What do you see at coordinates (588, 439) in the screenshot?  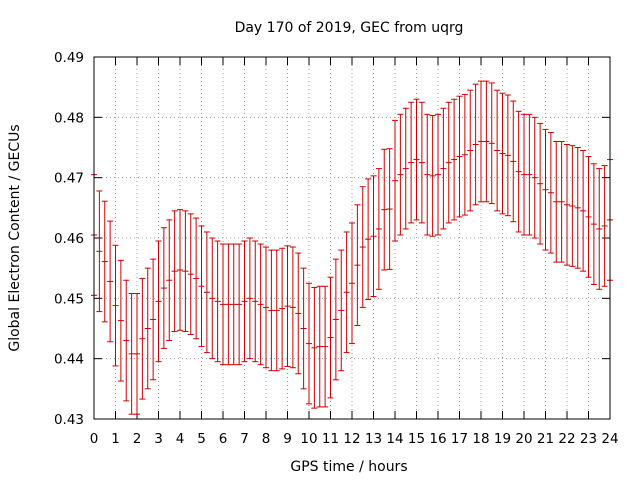 I see `x-tick-label: 23` at bounding box center [588, 439].